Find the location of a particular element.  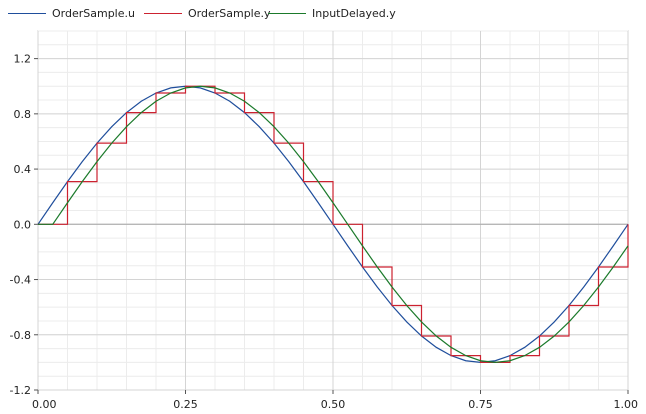

y-tick-label: 0.4 is located at coordinates (23, 169).